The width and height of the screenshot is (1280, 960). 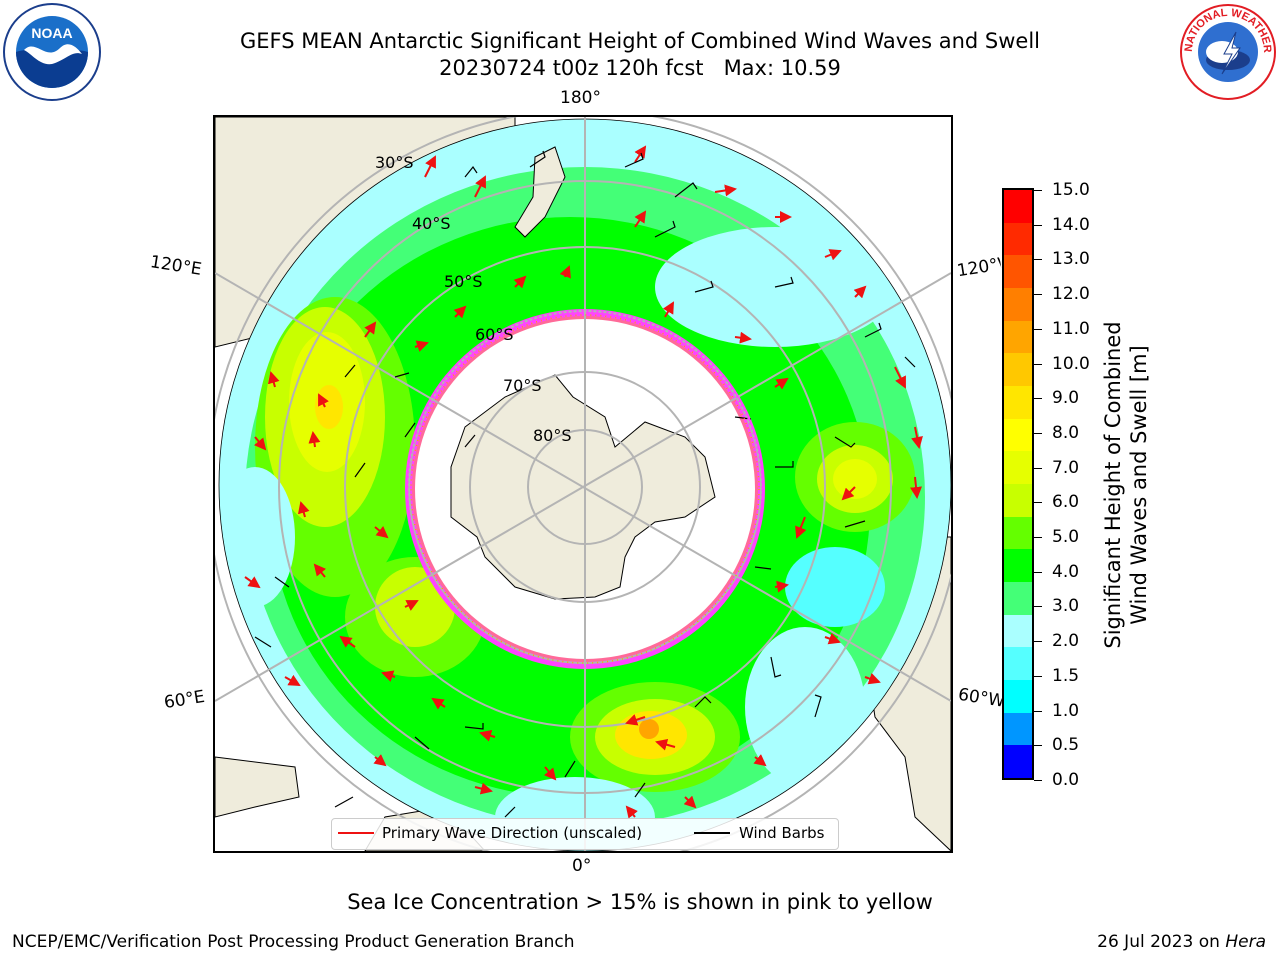 I want to click on colorbar-tick-label: 3.0, so click(x=1066, y=606).